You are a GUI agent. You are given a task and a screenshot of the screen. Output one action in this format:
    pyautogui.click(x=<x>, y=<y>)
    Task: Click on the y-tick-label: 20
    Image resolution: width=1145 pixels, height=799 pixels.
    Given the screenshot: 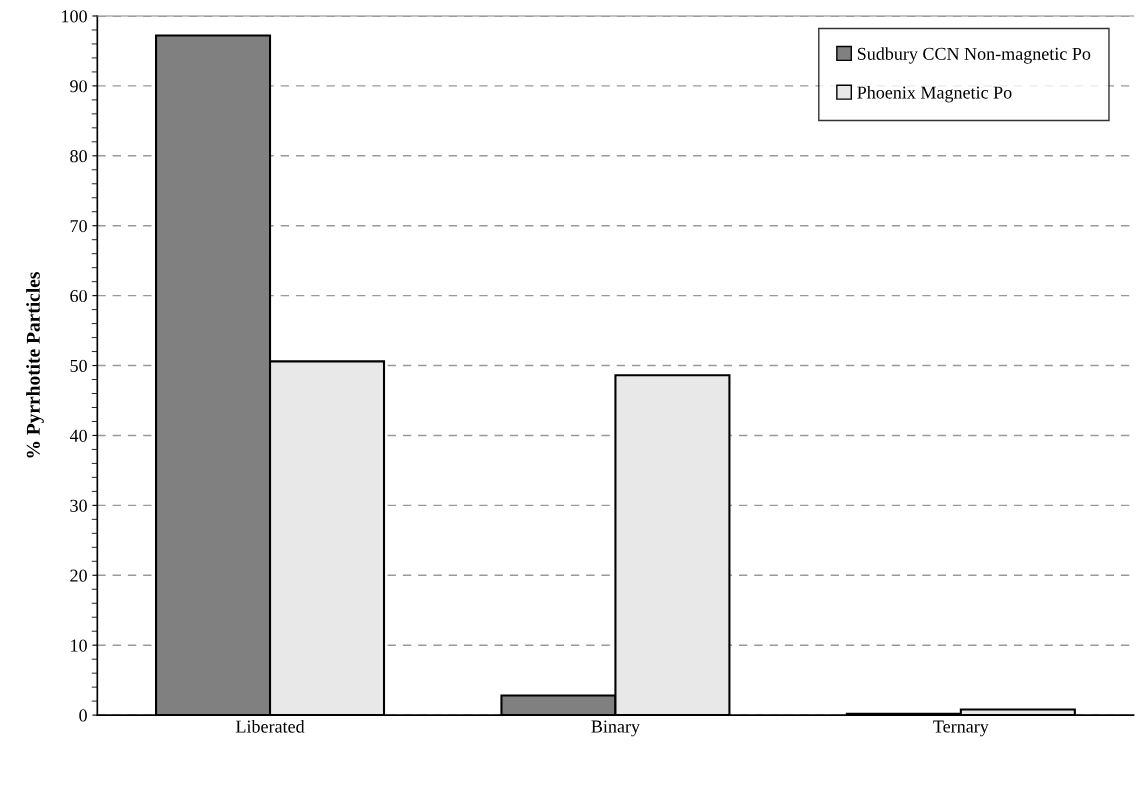 What is the action you would take?
    pyautogui.click(x=78, y=575)
    